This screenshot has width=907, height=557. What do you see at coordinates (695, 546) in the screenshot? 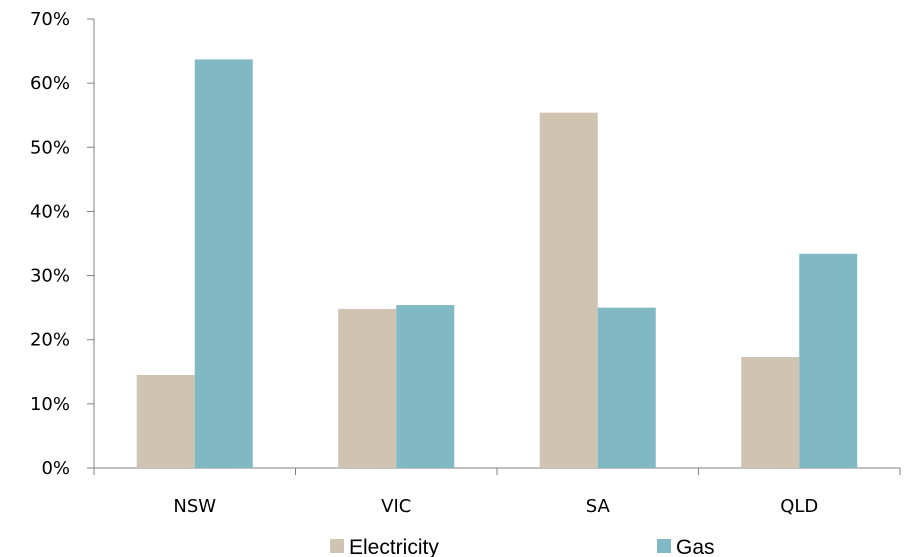
I see `legend-label-gas: Gas` at bounding box center [695, 546].